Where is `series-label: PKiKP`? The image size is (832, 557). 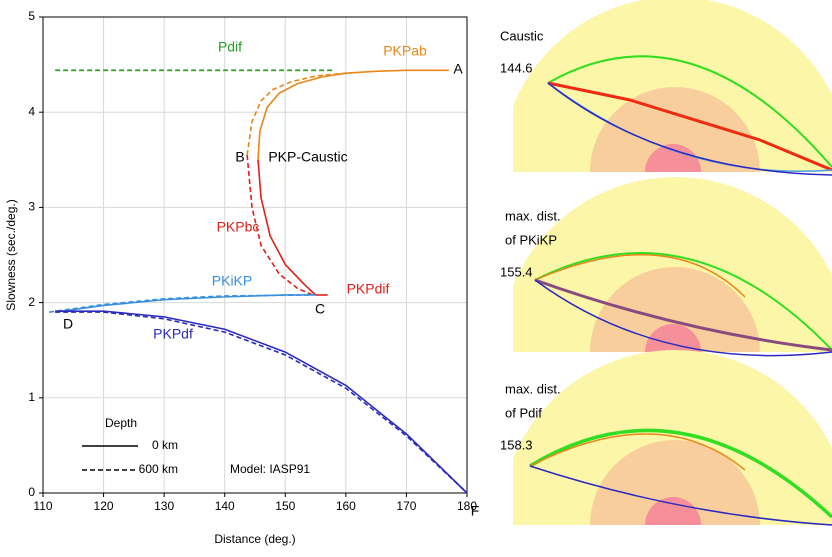 series-label: PKiKP is located at coordinates (232, 281).